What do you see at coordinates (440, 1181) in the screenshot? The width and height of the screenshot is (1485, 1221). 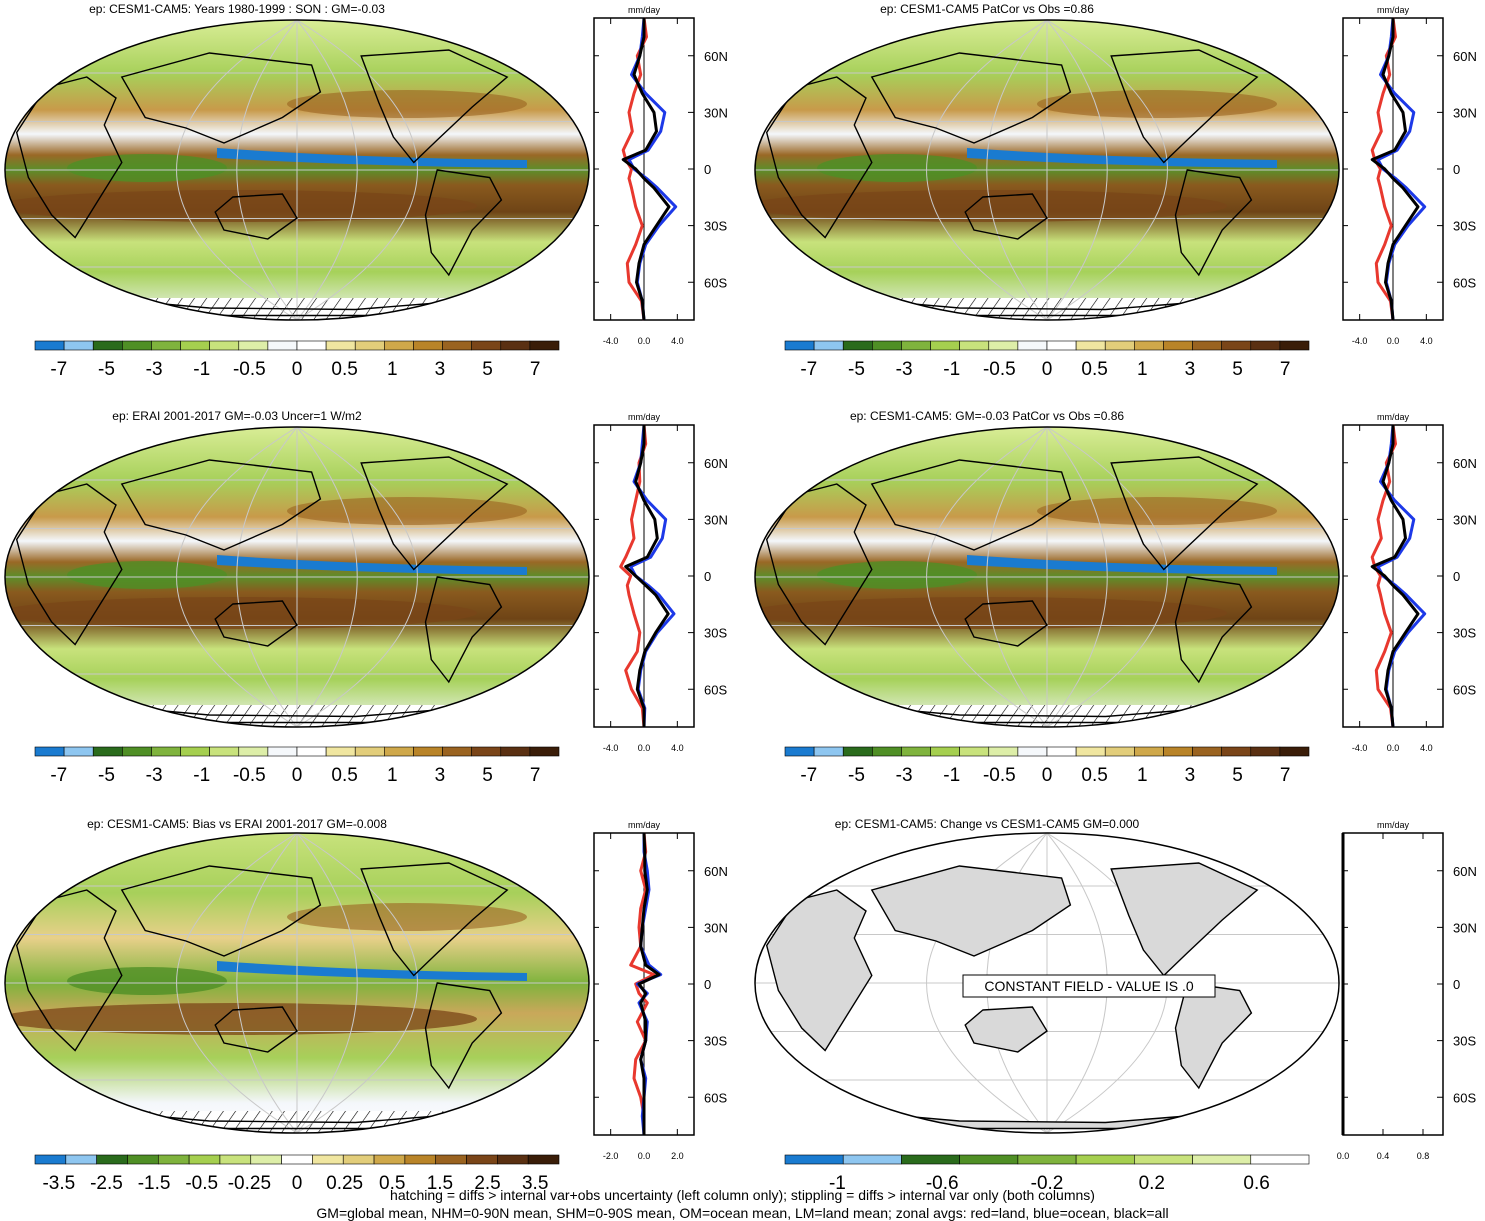 I see `colorbar-label-9: 1.5` at bounding box center [440, 1181].